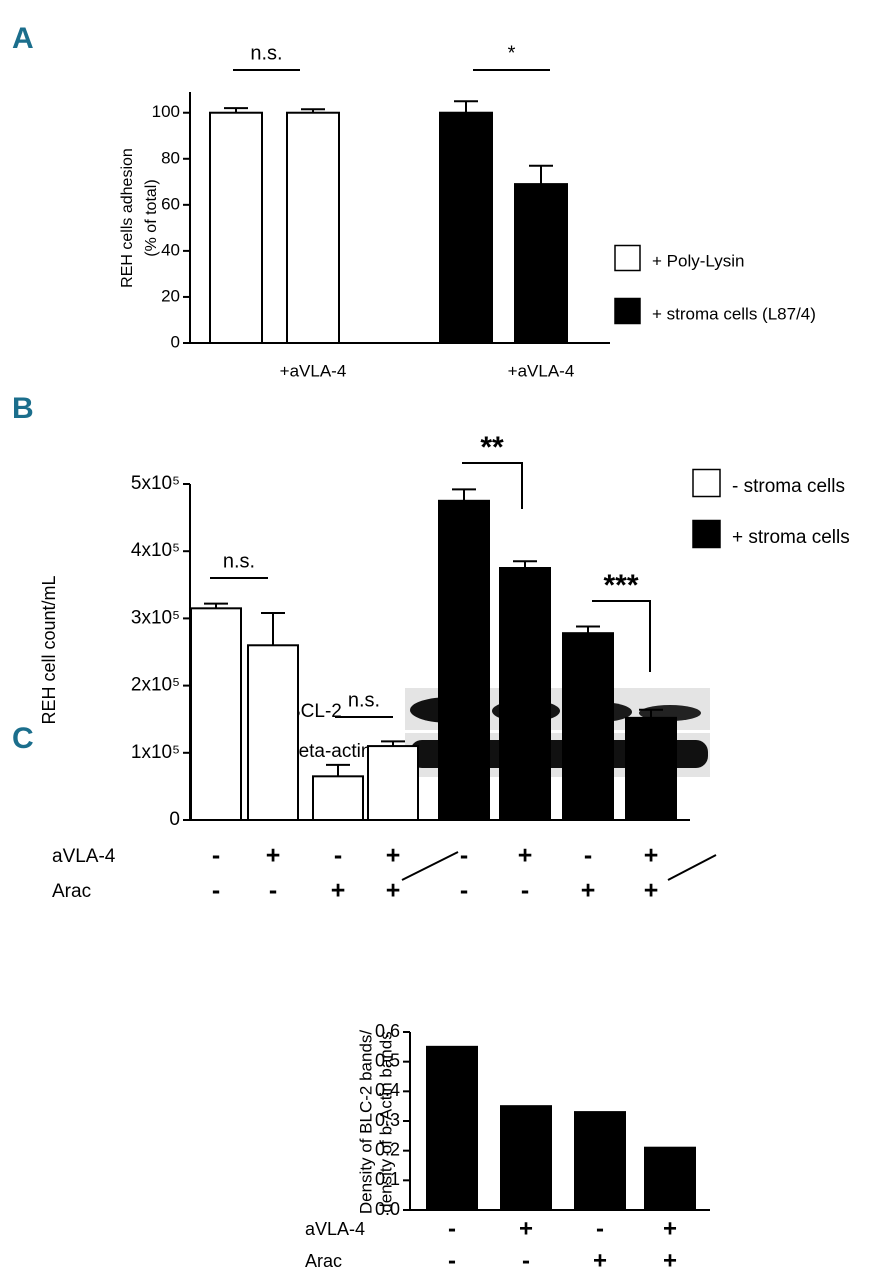  Describe the element at coordinates (387, 1149) in the screenshot. I see `y-tick-label: 0.2` at that location.